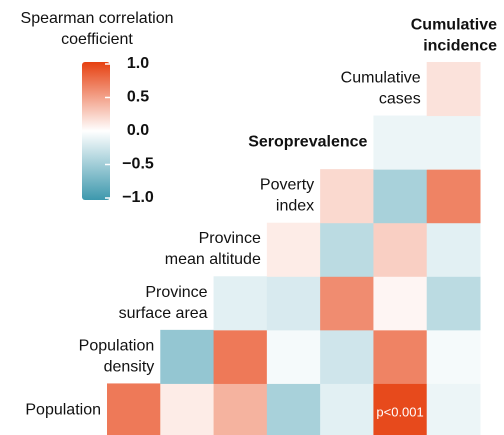  Describe the element at coordinates (399, 411) in the screenshot. I see `cell-annotation: p<0.001` at that location.